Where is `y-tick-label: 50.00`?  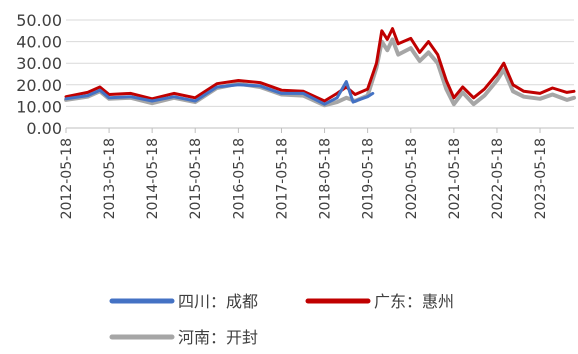 y-tick-label: 50.00 is located at coordinates (39, 20).